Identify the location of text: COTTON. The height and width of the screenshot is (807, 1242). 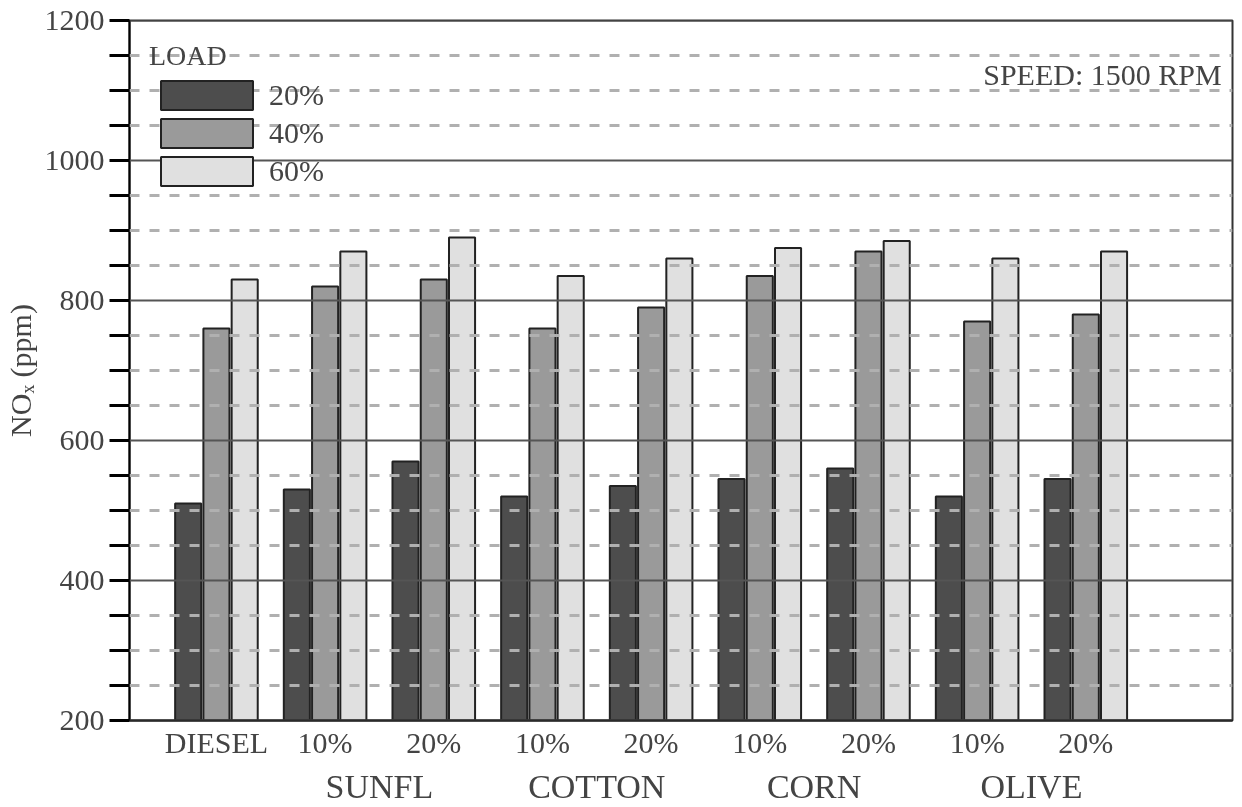
(597, 786).